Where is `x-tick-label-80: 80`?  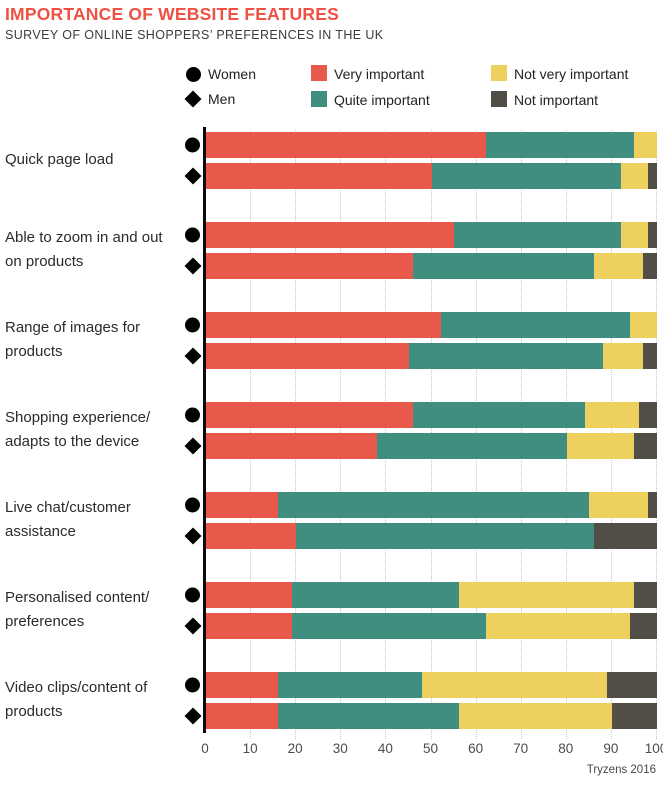
x-tick-label-80: 80 is located at coordinates (566, 748).